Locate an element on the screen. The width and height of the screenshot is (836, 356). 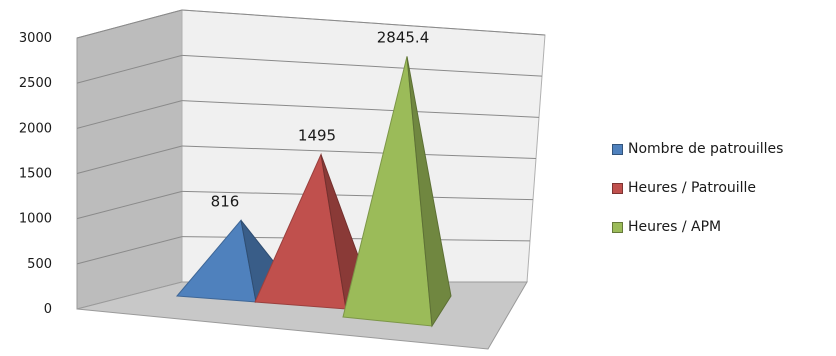
y-tick-label: 1500 is located at coordinates (35, 174).